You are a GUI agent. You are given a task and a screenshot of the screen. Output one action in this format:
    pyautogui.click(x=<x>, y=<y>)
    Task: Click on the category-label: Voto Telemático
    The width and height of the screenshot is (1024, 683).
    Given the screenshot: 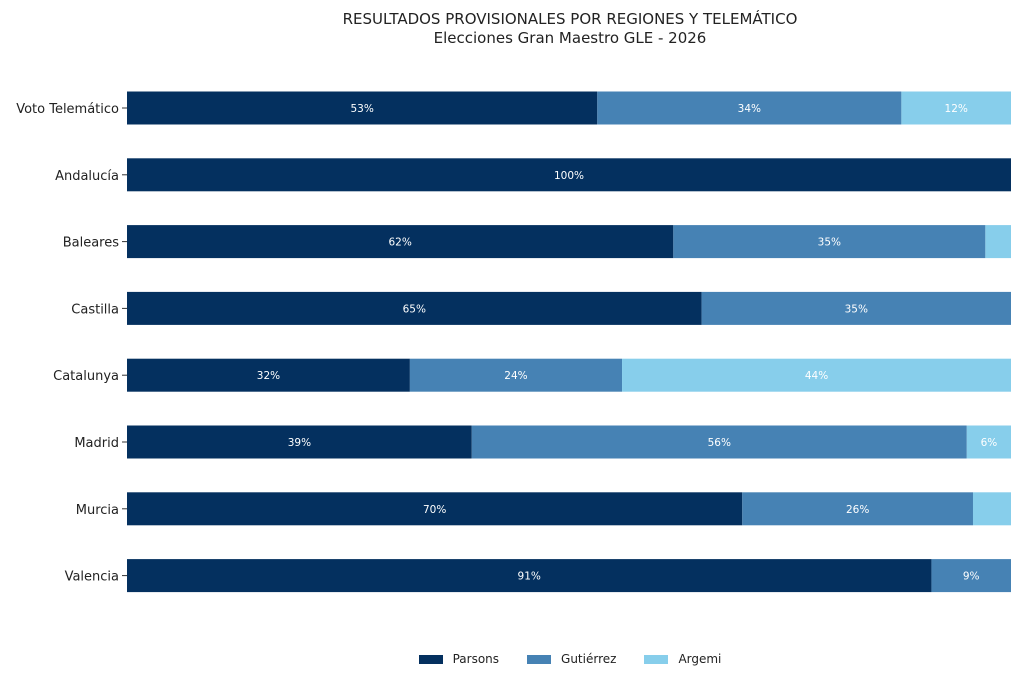 What is the action you would take?
    pyautogui.click(x=67, y=109)
    